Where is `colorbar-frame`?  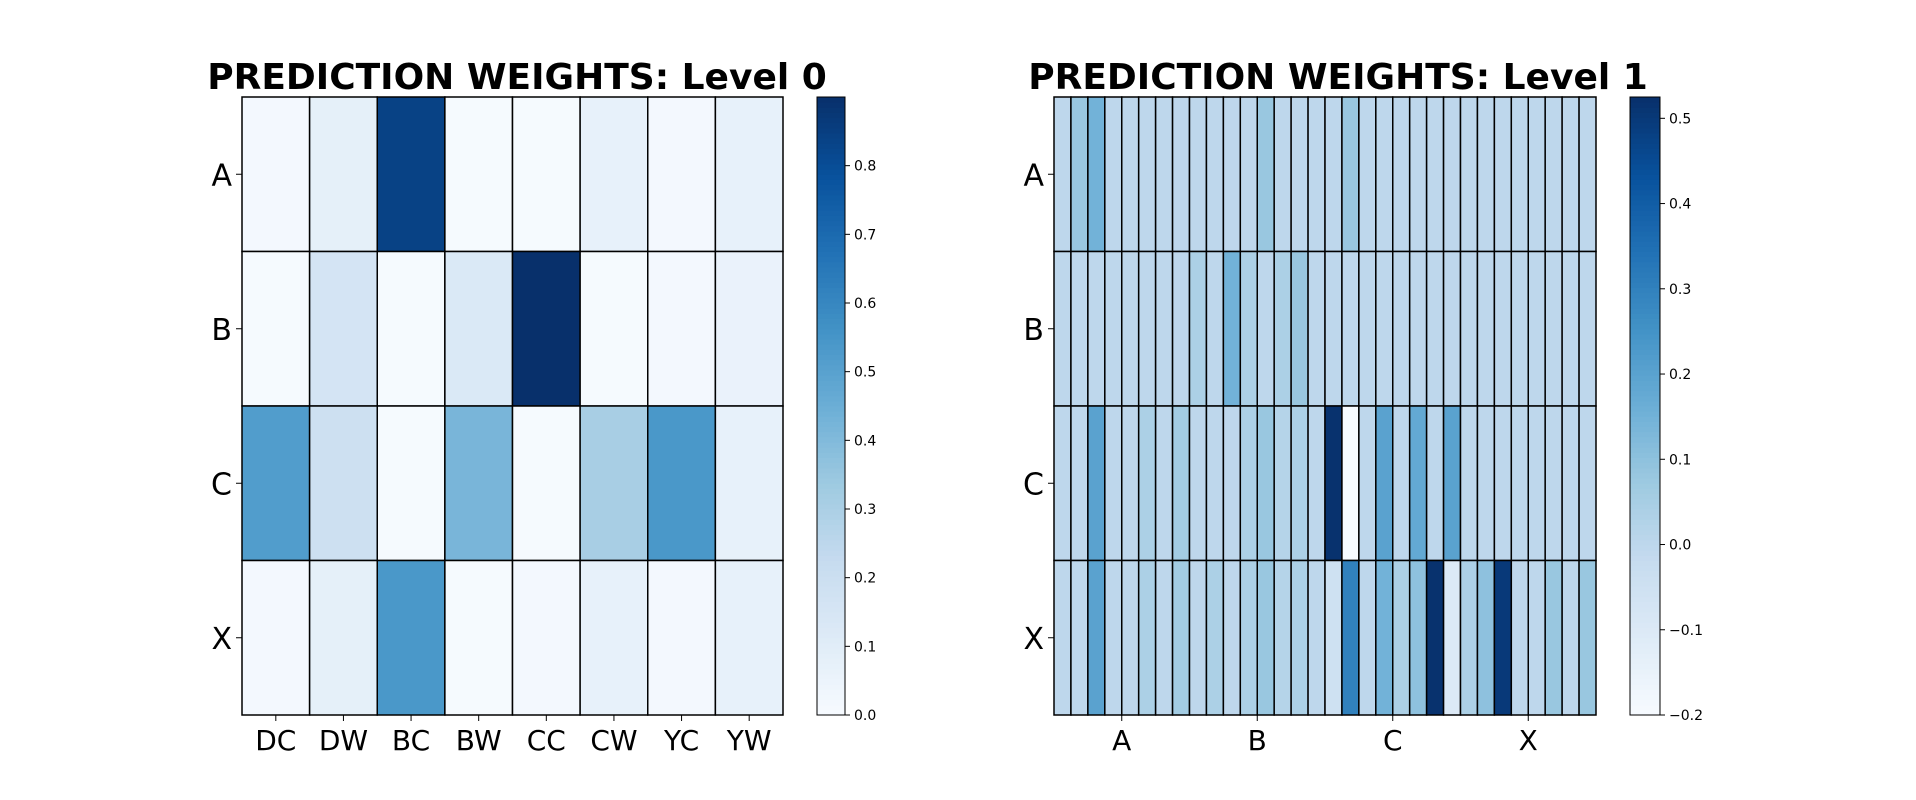 colorbar-frame is located at coordinates (1645, 406).